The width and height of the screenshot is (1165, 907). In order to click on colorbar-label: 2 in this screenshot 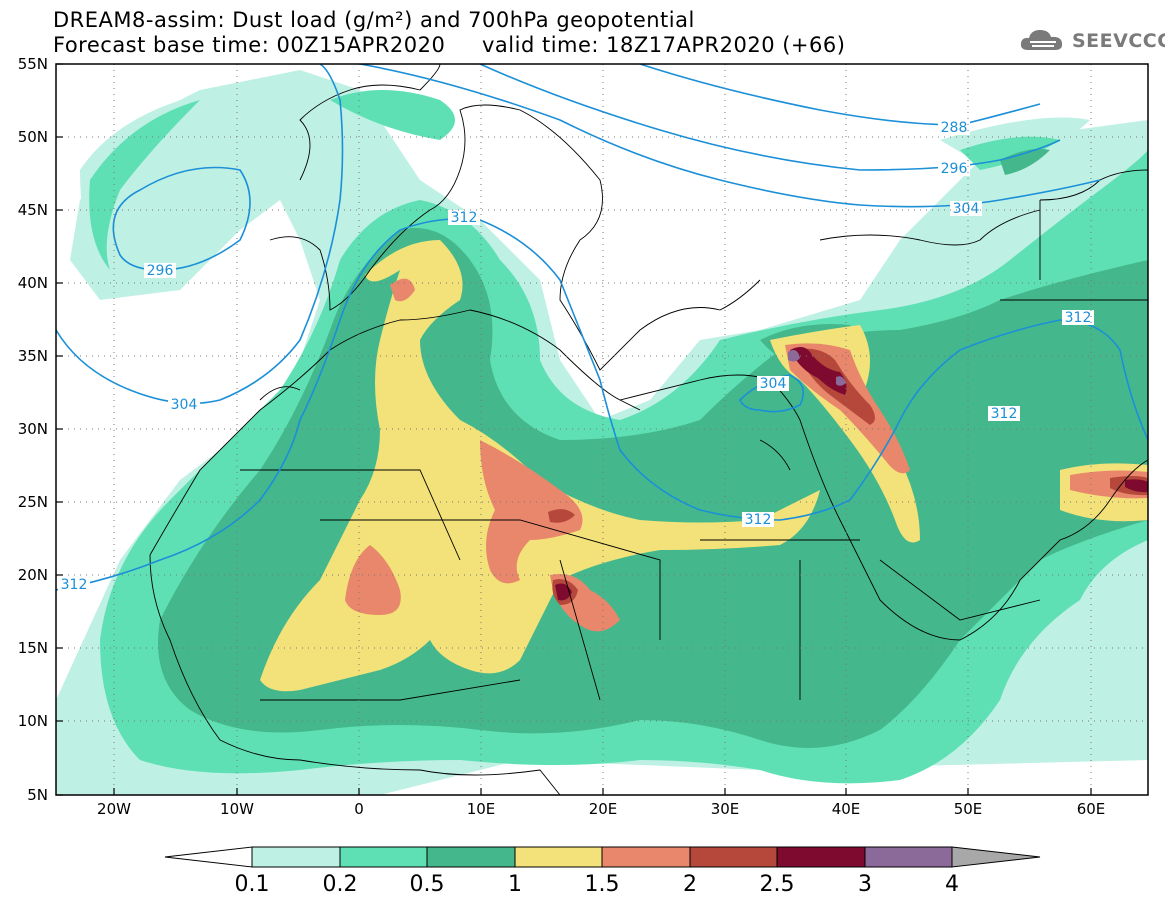, I will do `click(690, 884)`.